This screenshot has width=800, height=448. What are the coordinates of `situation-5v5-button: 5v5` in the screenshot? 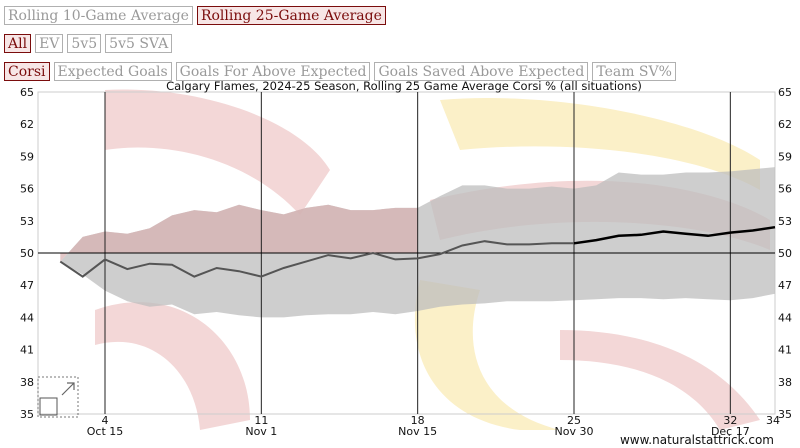 It's located at (84, 43).